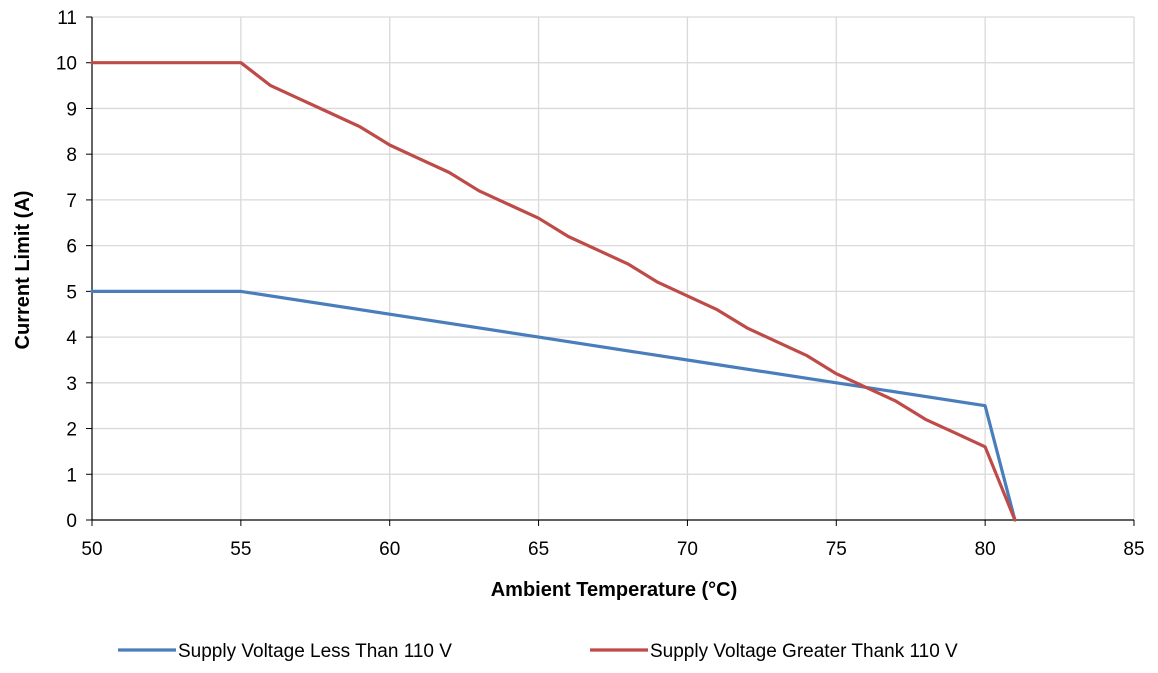  I want to click on y-tick-label: 6, so click(71, 247).